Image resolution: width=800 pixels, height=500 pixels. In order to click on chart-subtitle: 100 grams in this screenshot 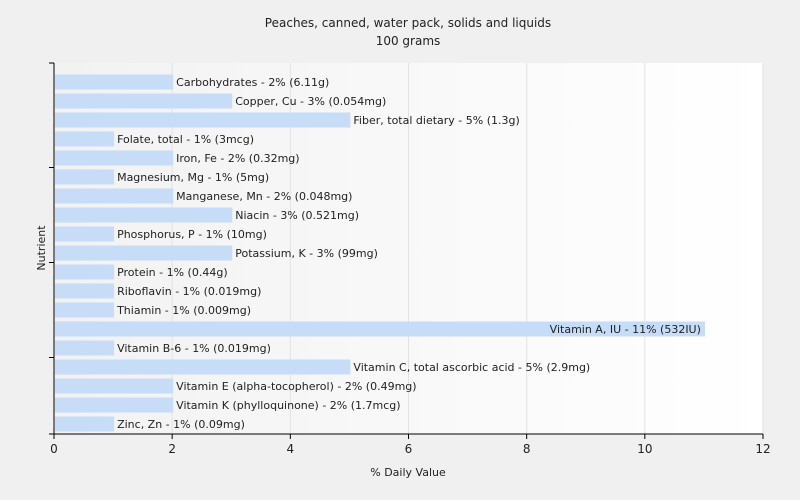, I will do `click(408, 41)`.